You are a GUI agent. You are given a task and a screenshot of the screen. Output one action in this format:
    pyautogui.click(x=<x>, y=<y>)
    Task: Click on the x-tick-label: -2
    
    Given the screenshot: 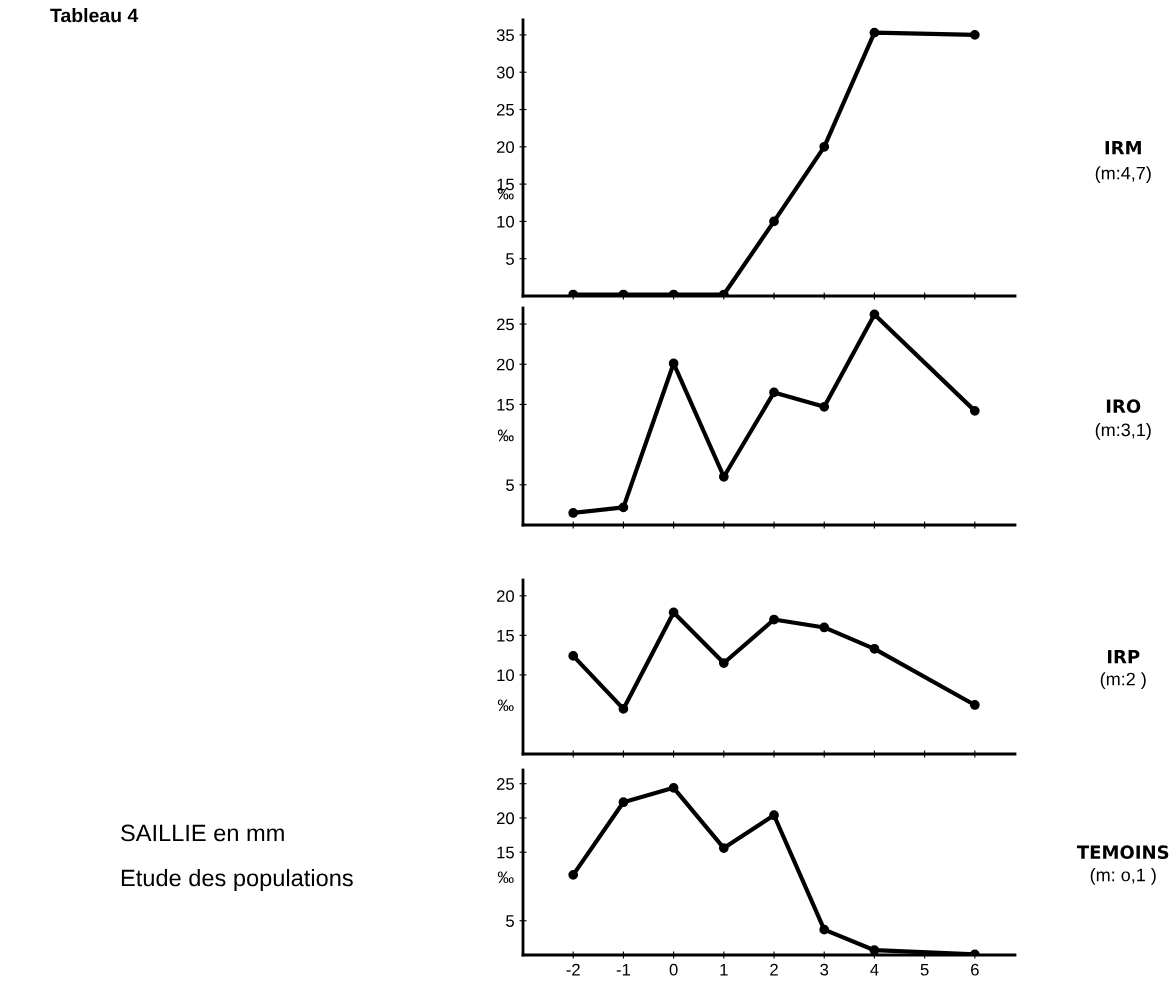 What is the action you would take?
    pyautogui.click(x=573, y=969)
    